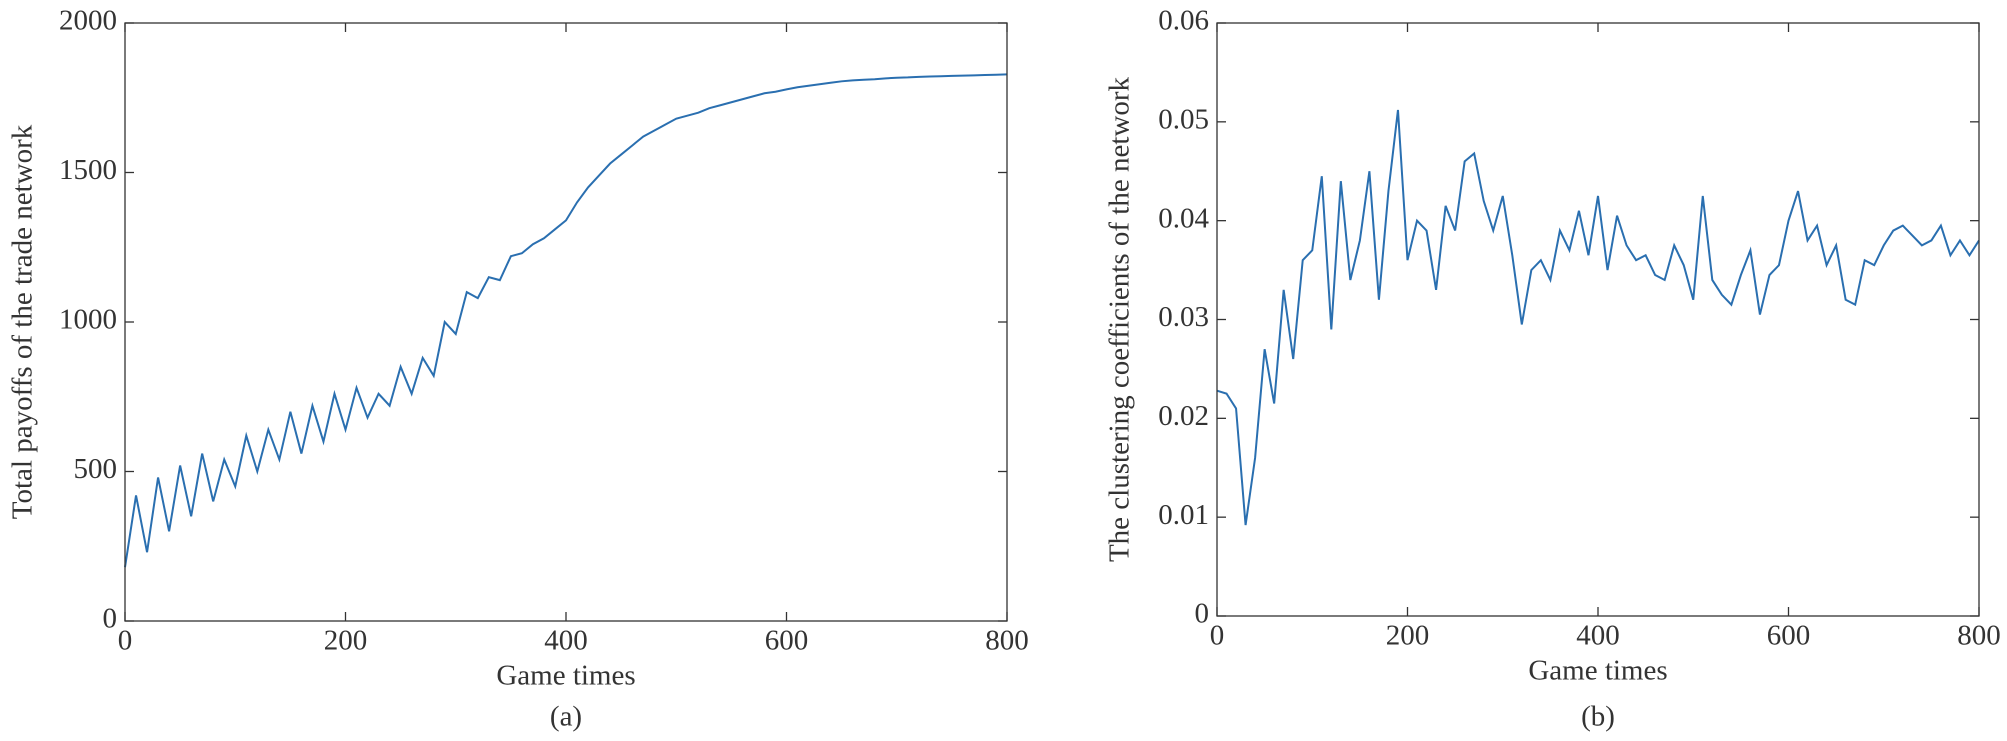  What do you see at coordinates (96, 469) in the screenshot?
I see `y-tick-label: 500` at bounding box center [96, 469].